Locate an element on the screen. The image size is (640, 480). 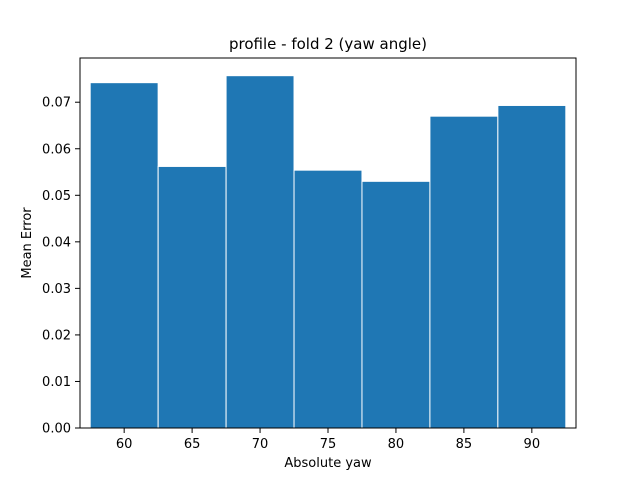
y-tick-label: 0.07 is located at coordinates (56, 103).